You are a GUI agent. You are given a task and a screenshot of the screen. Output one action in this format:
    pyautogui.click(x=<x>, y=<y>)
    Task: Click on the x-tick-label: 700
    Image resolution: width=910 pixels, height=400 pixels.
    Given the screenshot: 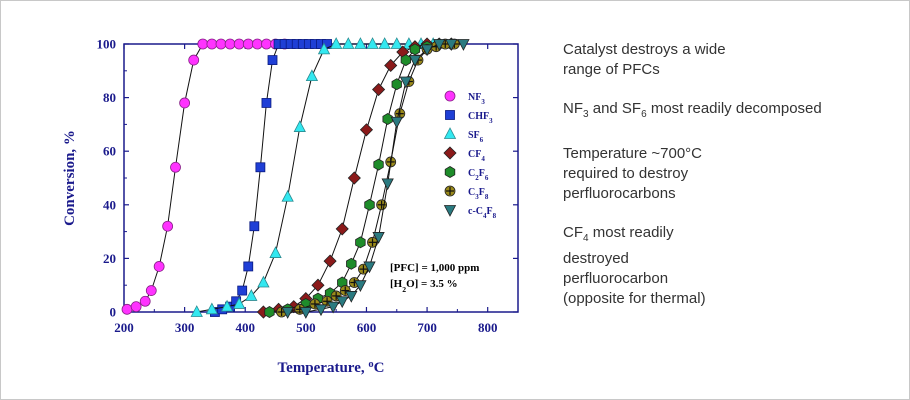 What is the action you would take?
    pyautogui.click(x=427, y=327)
    